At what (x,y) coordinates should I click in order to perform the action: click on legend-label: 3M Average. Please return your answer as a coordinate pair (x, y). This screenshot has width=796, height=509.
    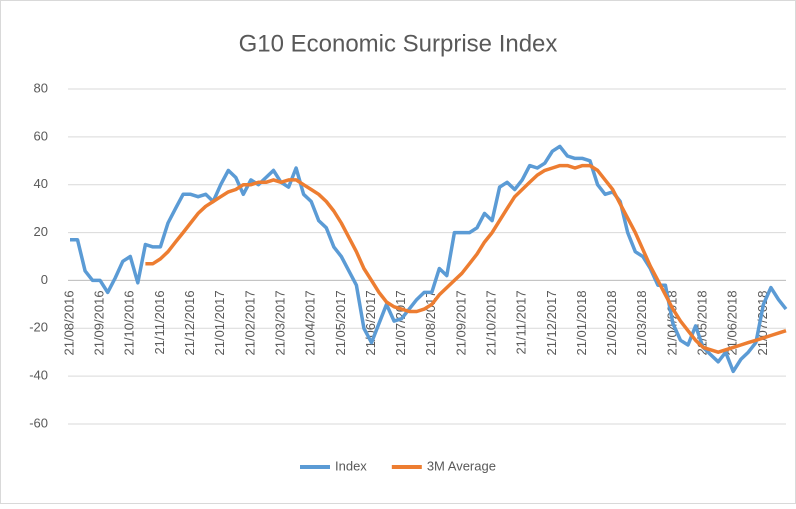
    Looking at the image, I should click on (461, 465).